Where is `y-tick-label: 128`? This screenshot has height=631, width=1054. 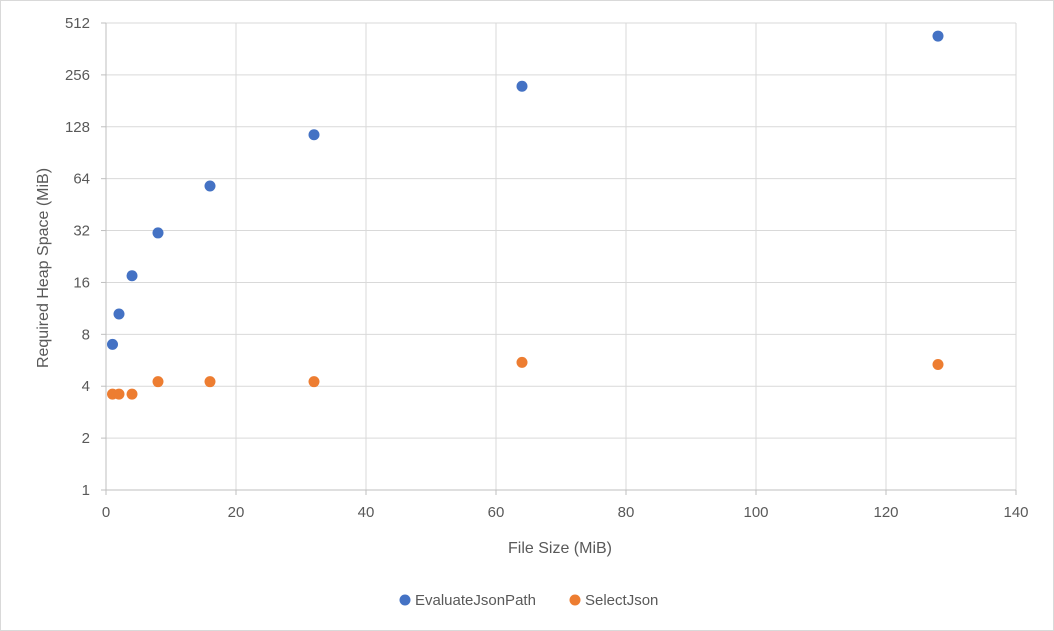
y-tick-label: 128 is located at coordinates (77, 127).